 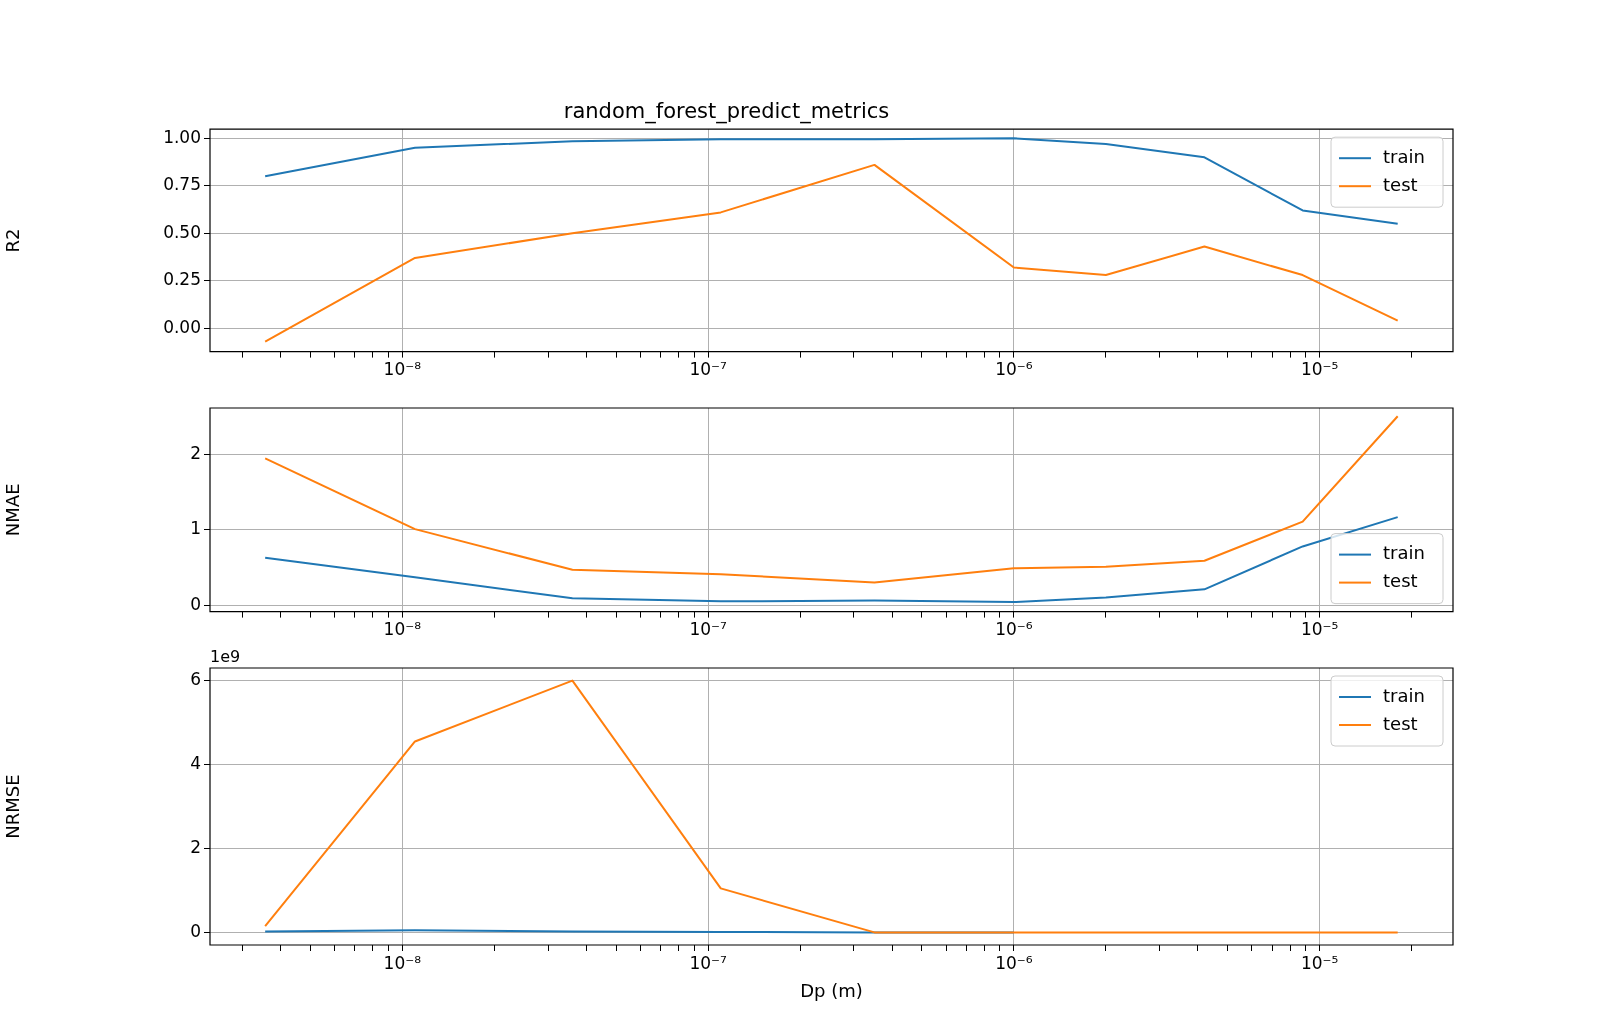 I want to click on y-tick-label: 0.00, so click(x=182, y=326).